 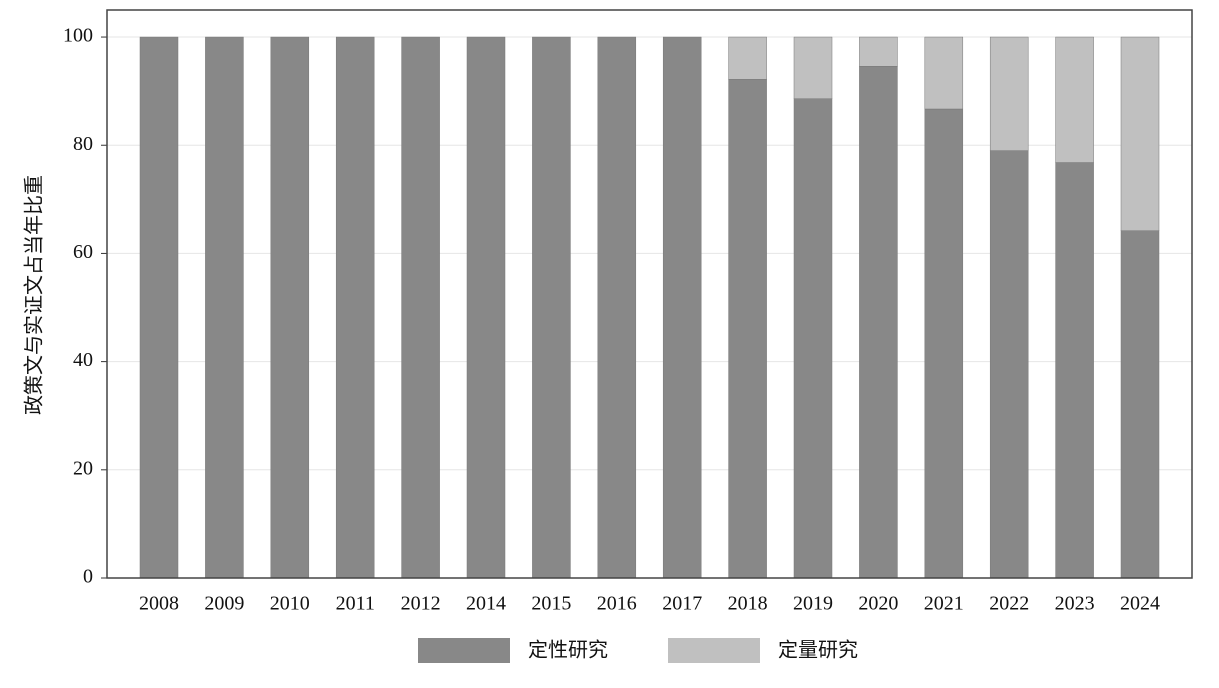 I want to click on y-axis-label: 政策文与实证文占当年比重, so click(x=34, y=295).